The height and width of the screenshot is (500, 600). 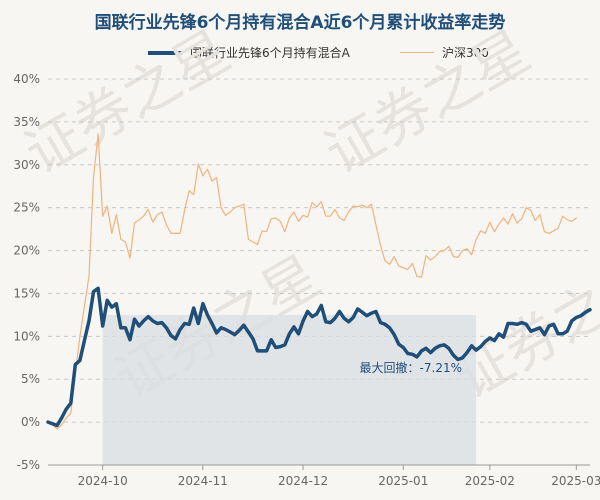 I want to click on chart-title: 国联行业先锋6个月持有混合A近6个月累计收益率走势, so click(x=300, y=23).